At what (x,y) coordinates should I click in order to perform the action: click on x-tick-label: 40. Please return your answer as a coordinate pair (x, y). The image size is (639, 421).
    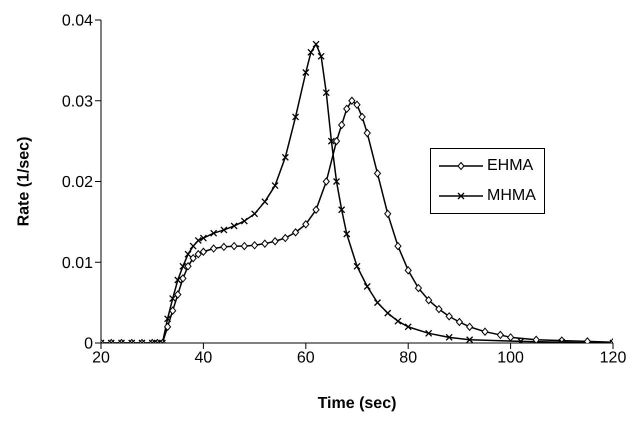
    Looking at the image, I should click on (203, 357).